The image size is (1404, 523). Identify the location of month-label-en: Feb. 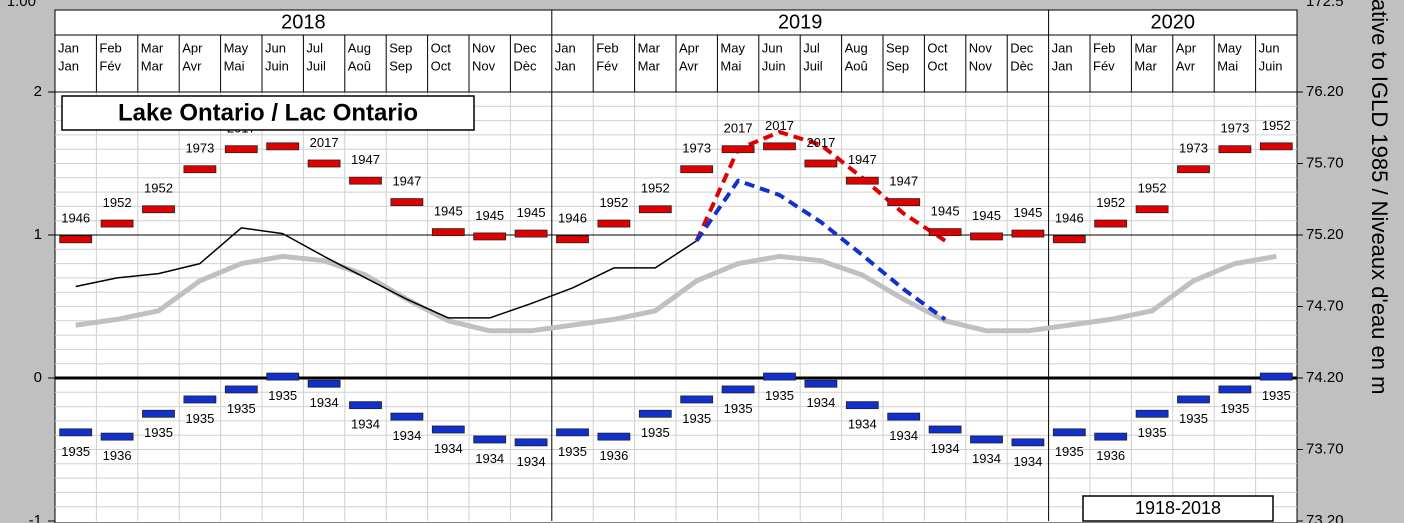
(1104, 47).